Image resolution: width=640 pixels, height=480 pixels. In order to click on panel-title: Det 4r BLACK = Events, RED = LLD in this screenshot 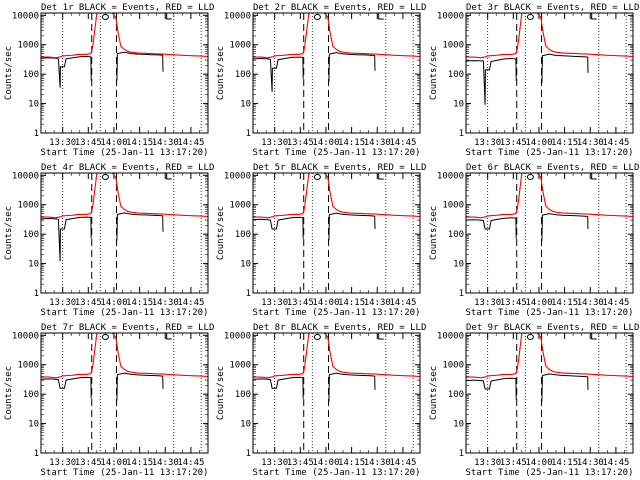, I will do `click(127, 168)`.